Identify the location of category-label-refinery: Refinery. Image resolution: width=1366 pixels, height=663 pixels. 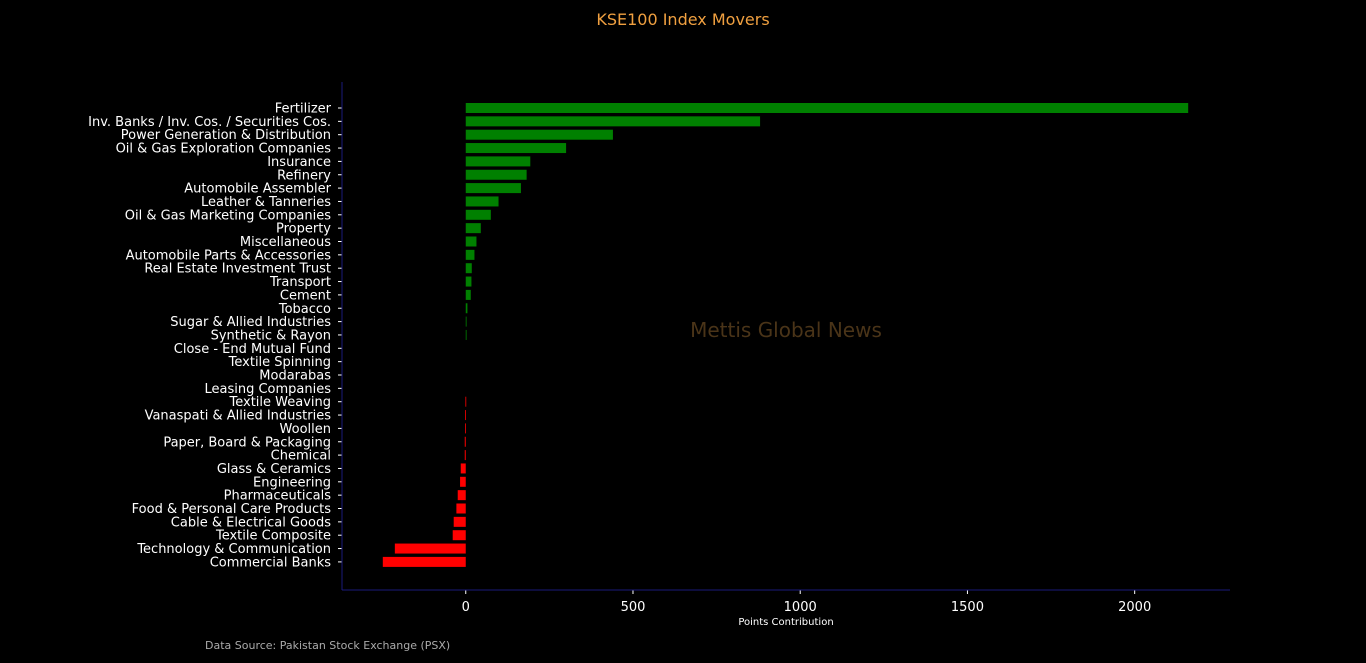
(304, 175).